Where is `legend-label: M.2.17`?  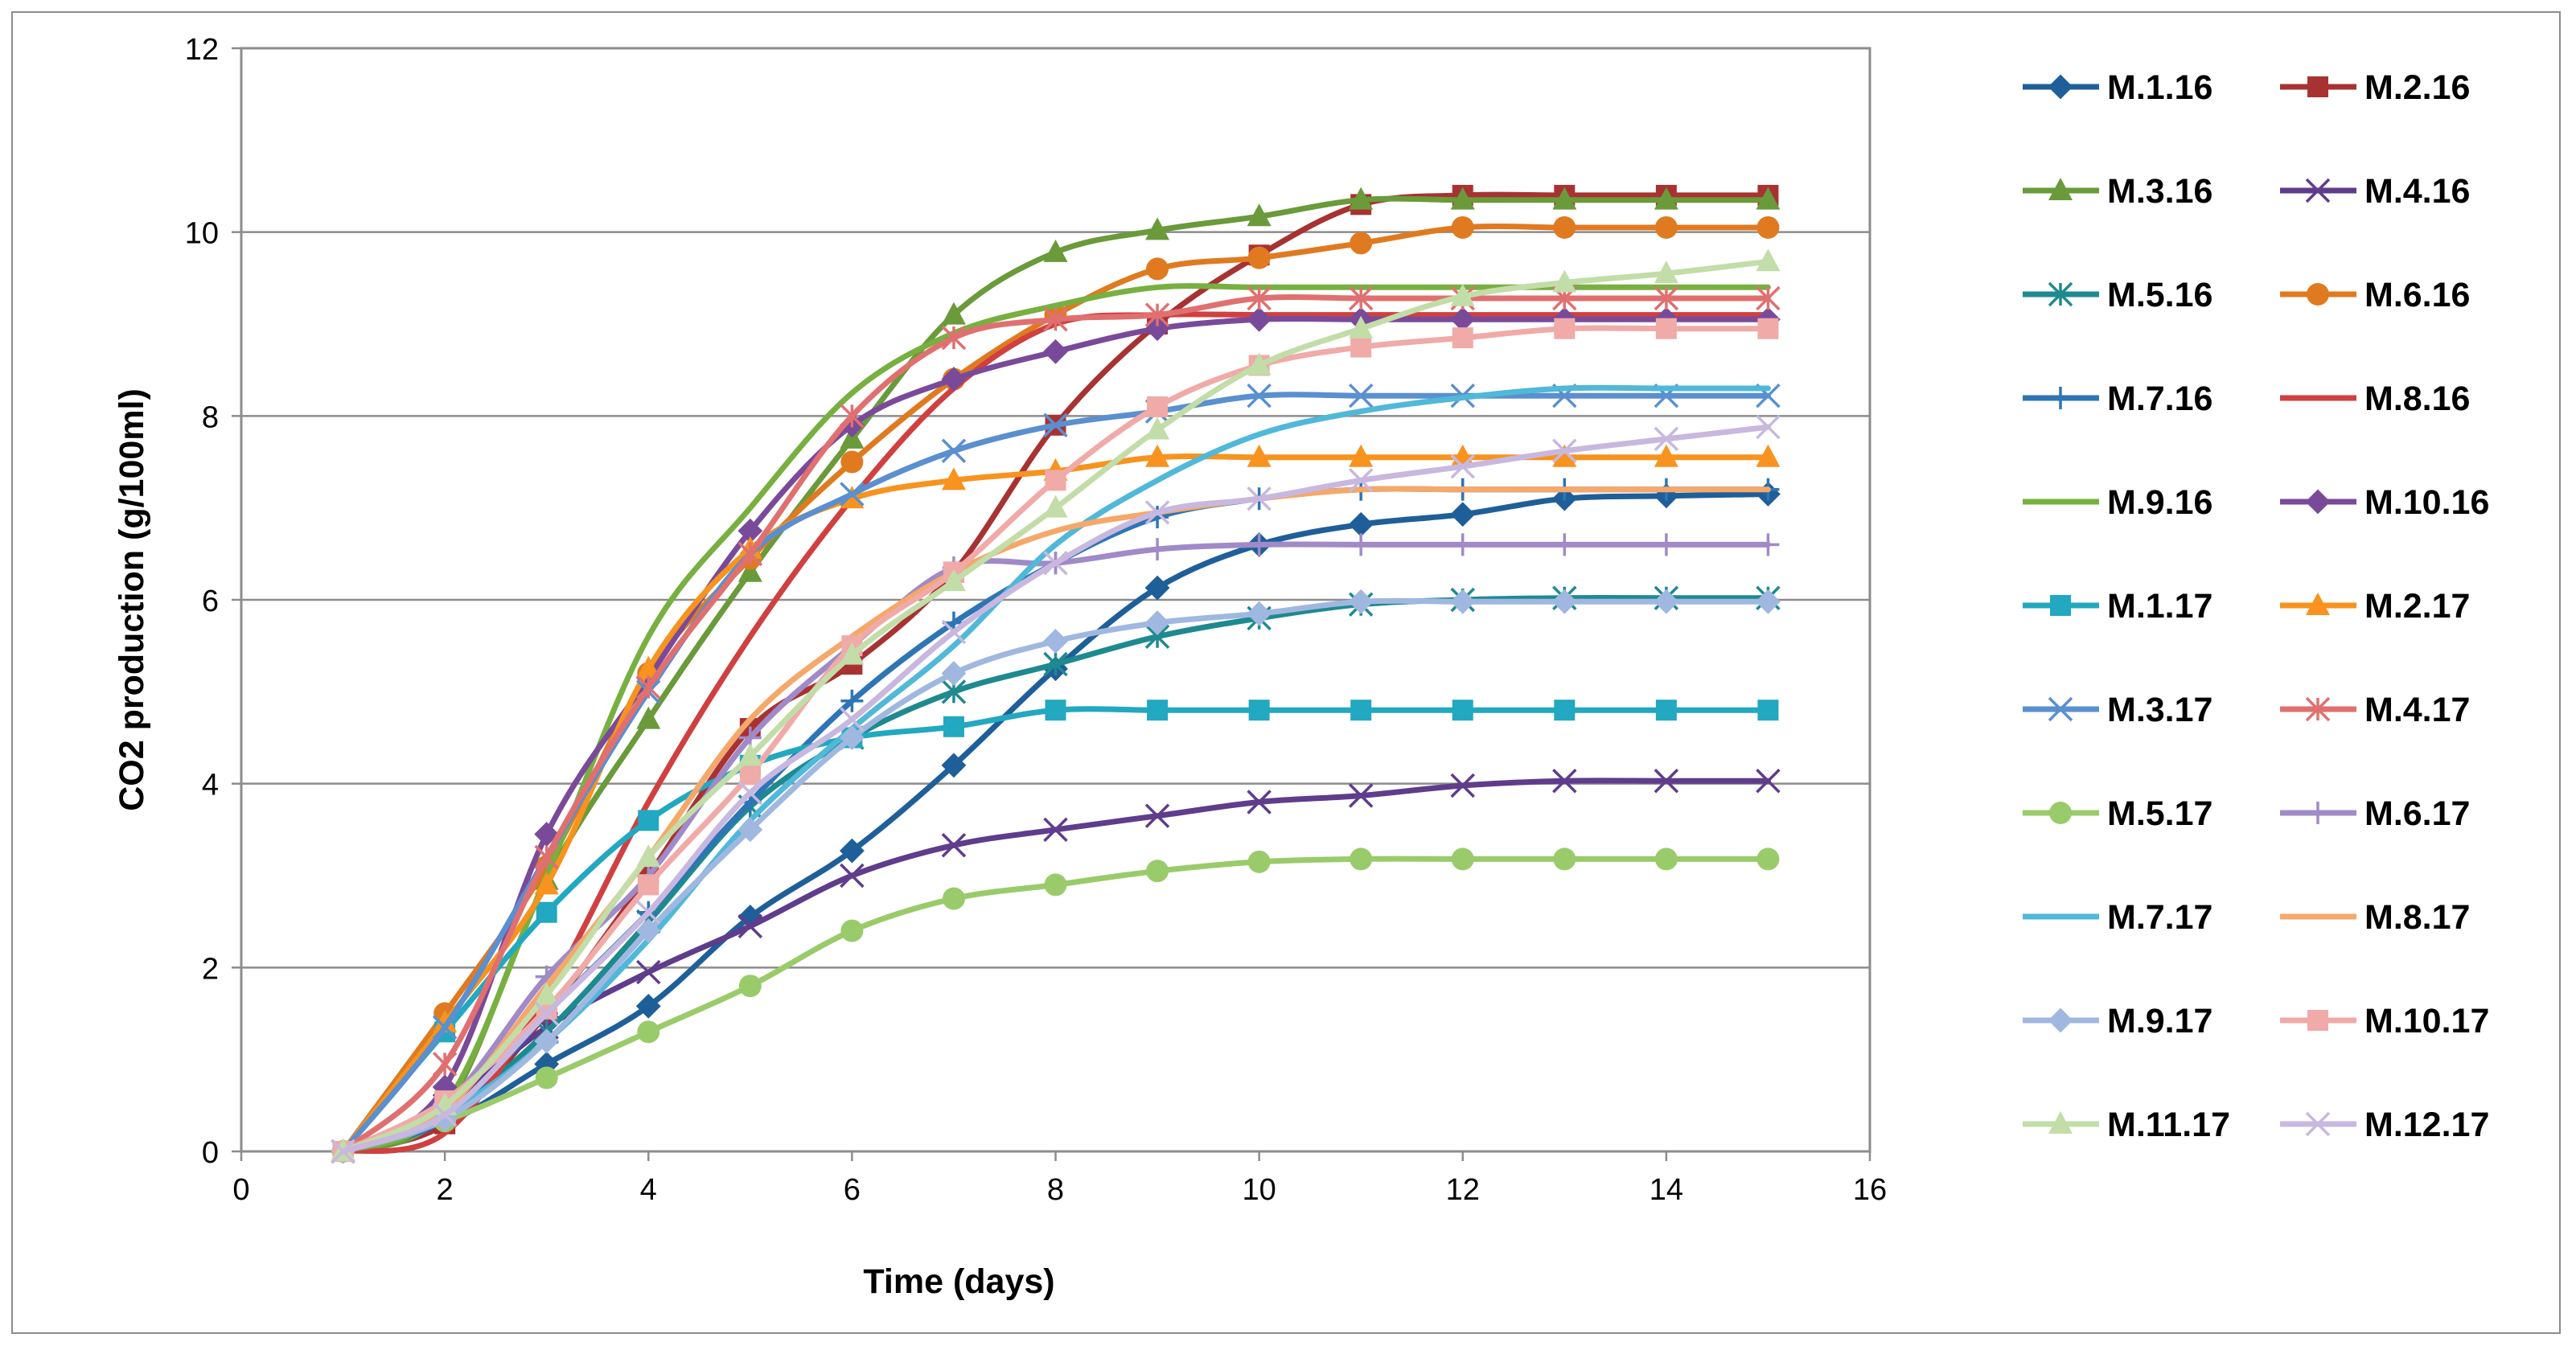 legend-label: M.2.17 is located at coordinates (2417, 606).